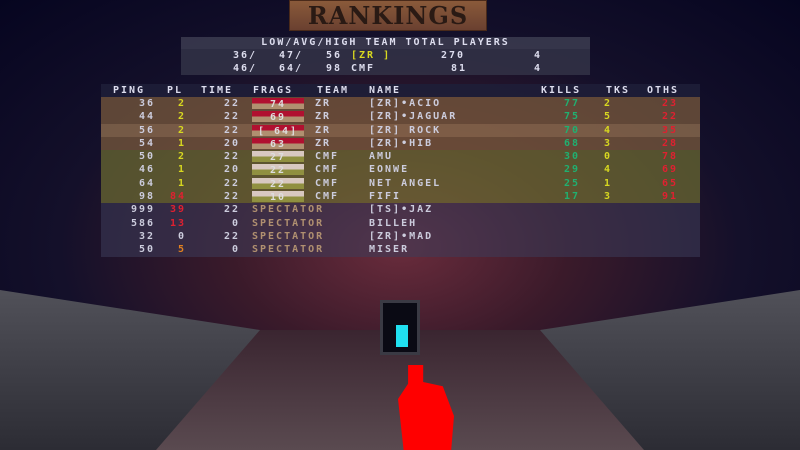  I want to click on packet-loss: 5, so click(181, 250).